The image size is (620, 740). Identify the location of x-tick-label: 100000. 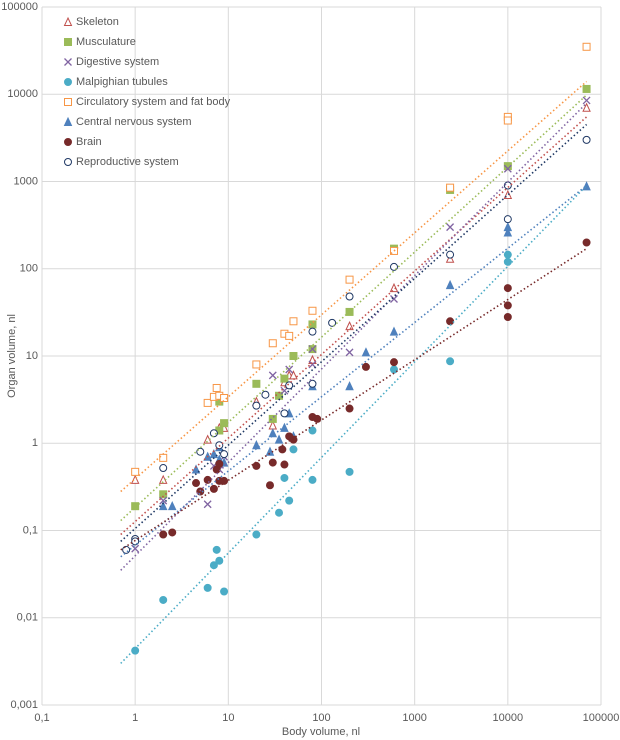
(601, 718).